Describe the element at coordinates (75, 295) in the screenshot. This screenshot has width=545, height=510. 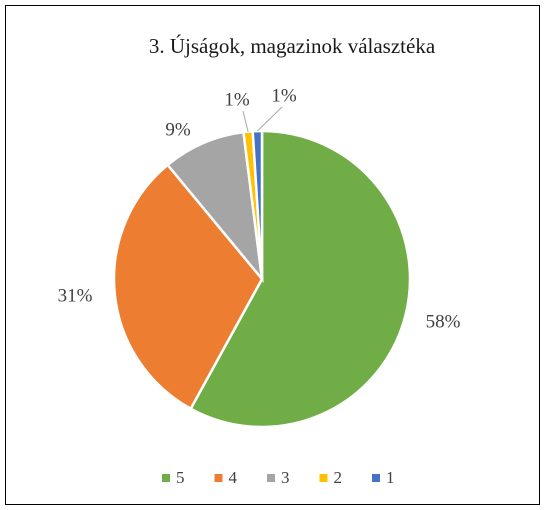
I see `data-label: 31%` at that location.